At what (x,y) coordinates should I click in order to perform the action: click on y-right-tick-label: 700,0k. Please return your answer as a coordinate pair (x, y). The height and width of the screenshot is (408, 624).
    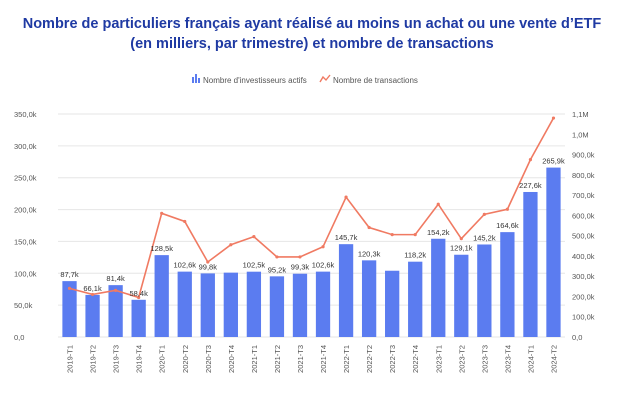
    Looking at the image, I should click on (583, 195).